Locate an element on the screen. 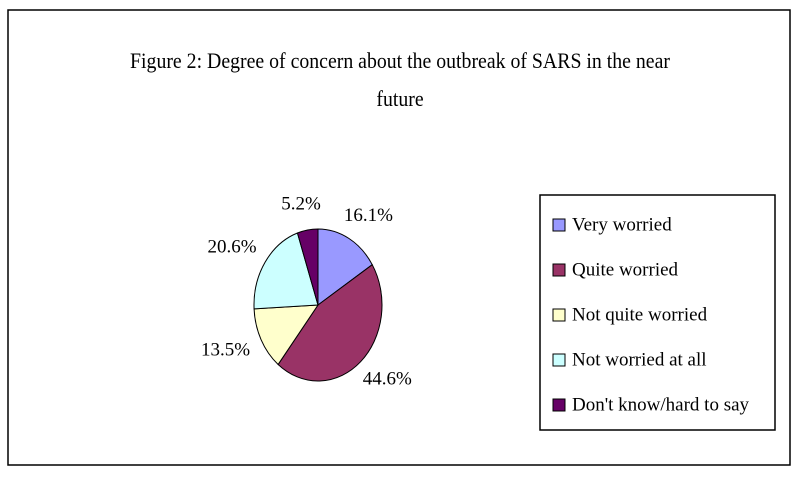 This screenshot has width=800, height=500. data-label: 44.6% is located at coordinates (387, 379).